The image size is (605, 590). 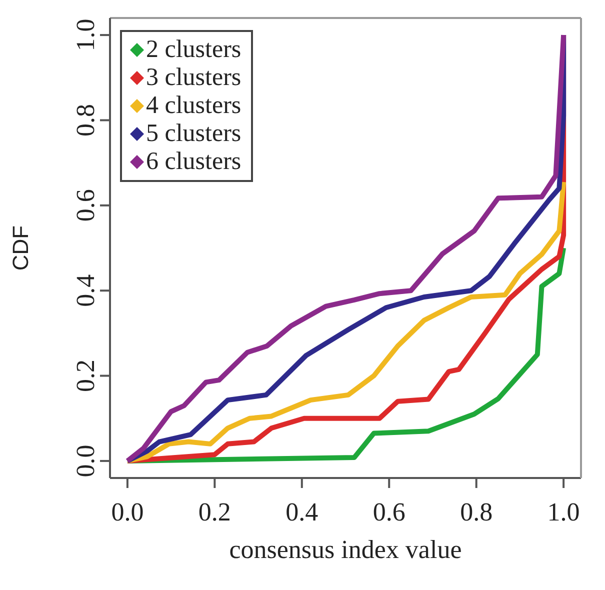 What do you see at coordinates (85, 35) in the screenshot?
I see `y-tick-label: 1.0` at bounding box center [85, 35].